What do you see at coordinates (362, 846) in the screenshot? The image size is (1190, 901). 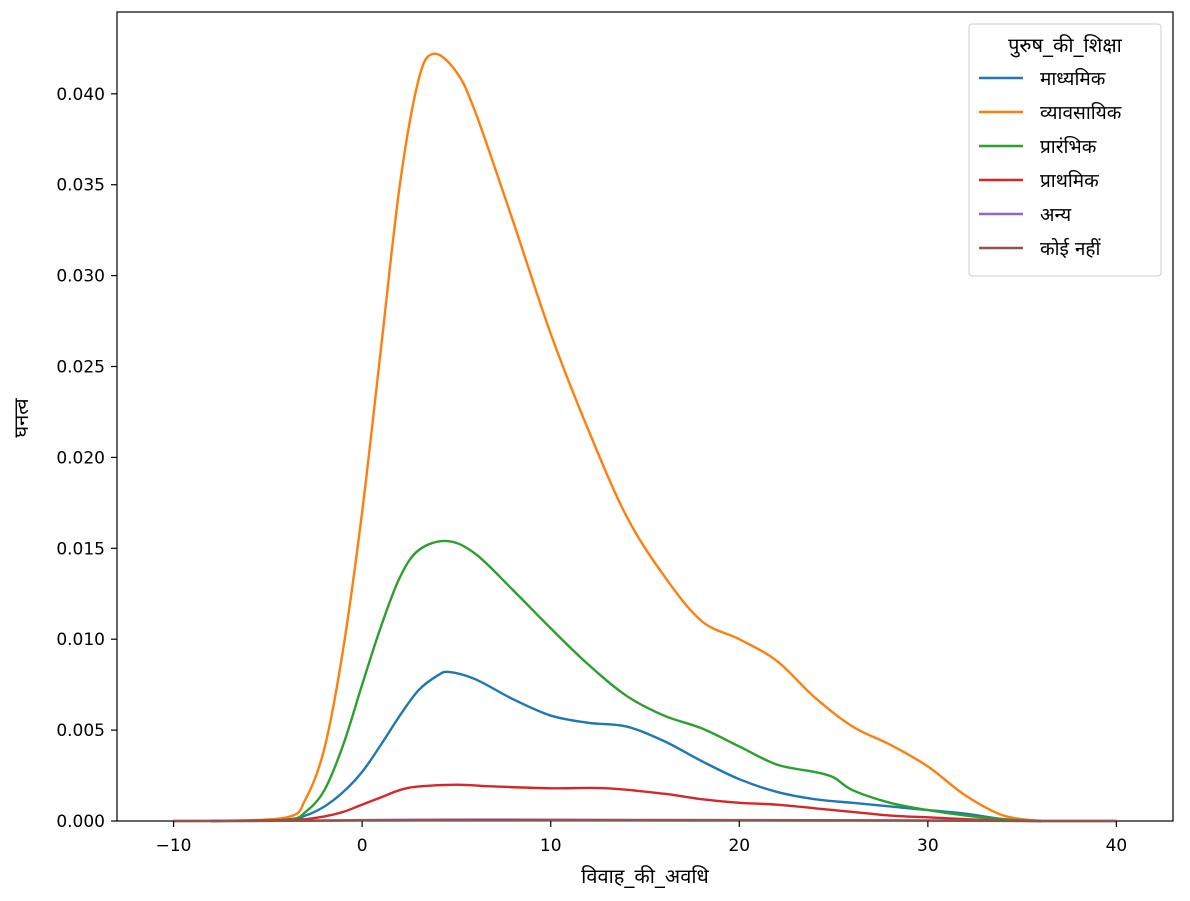 I see `x-tick-label: 0` at bounding box center [362, 846].